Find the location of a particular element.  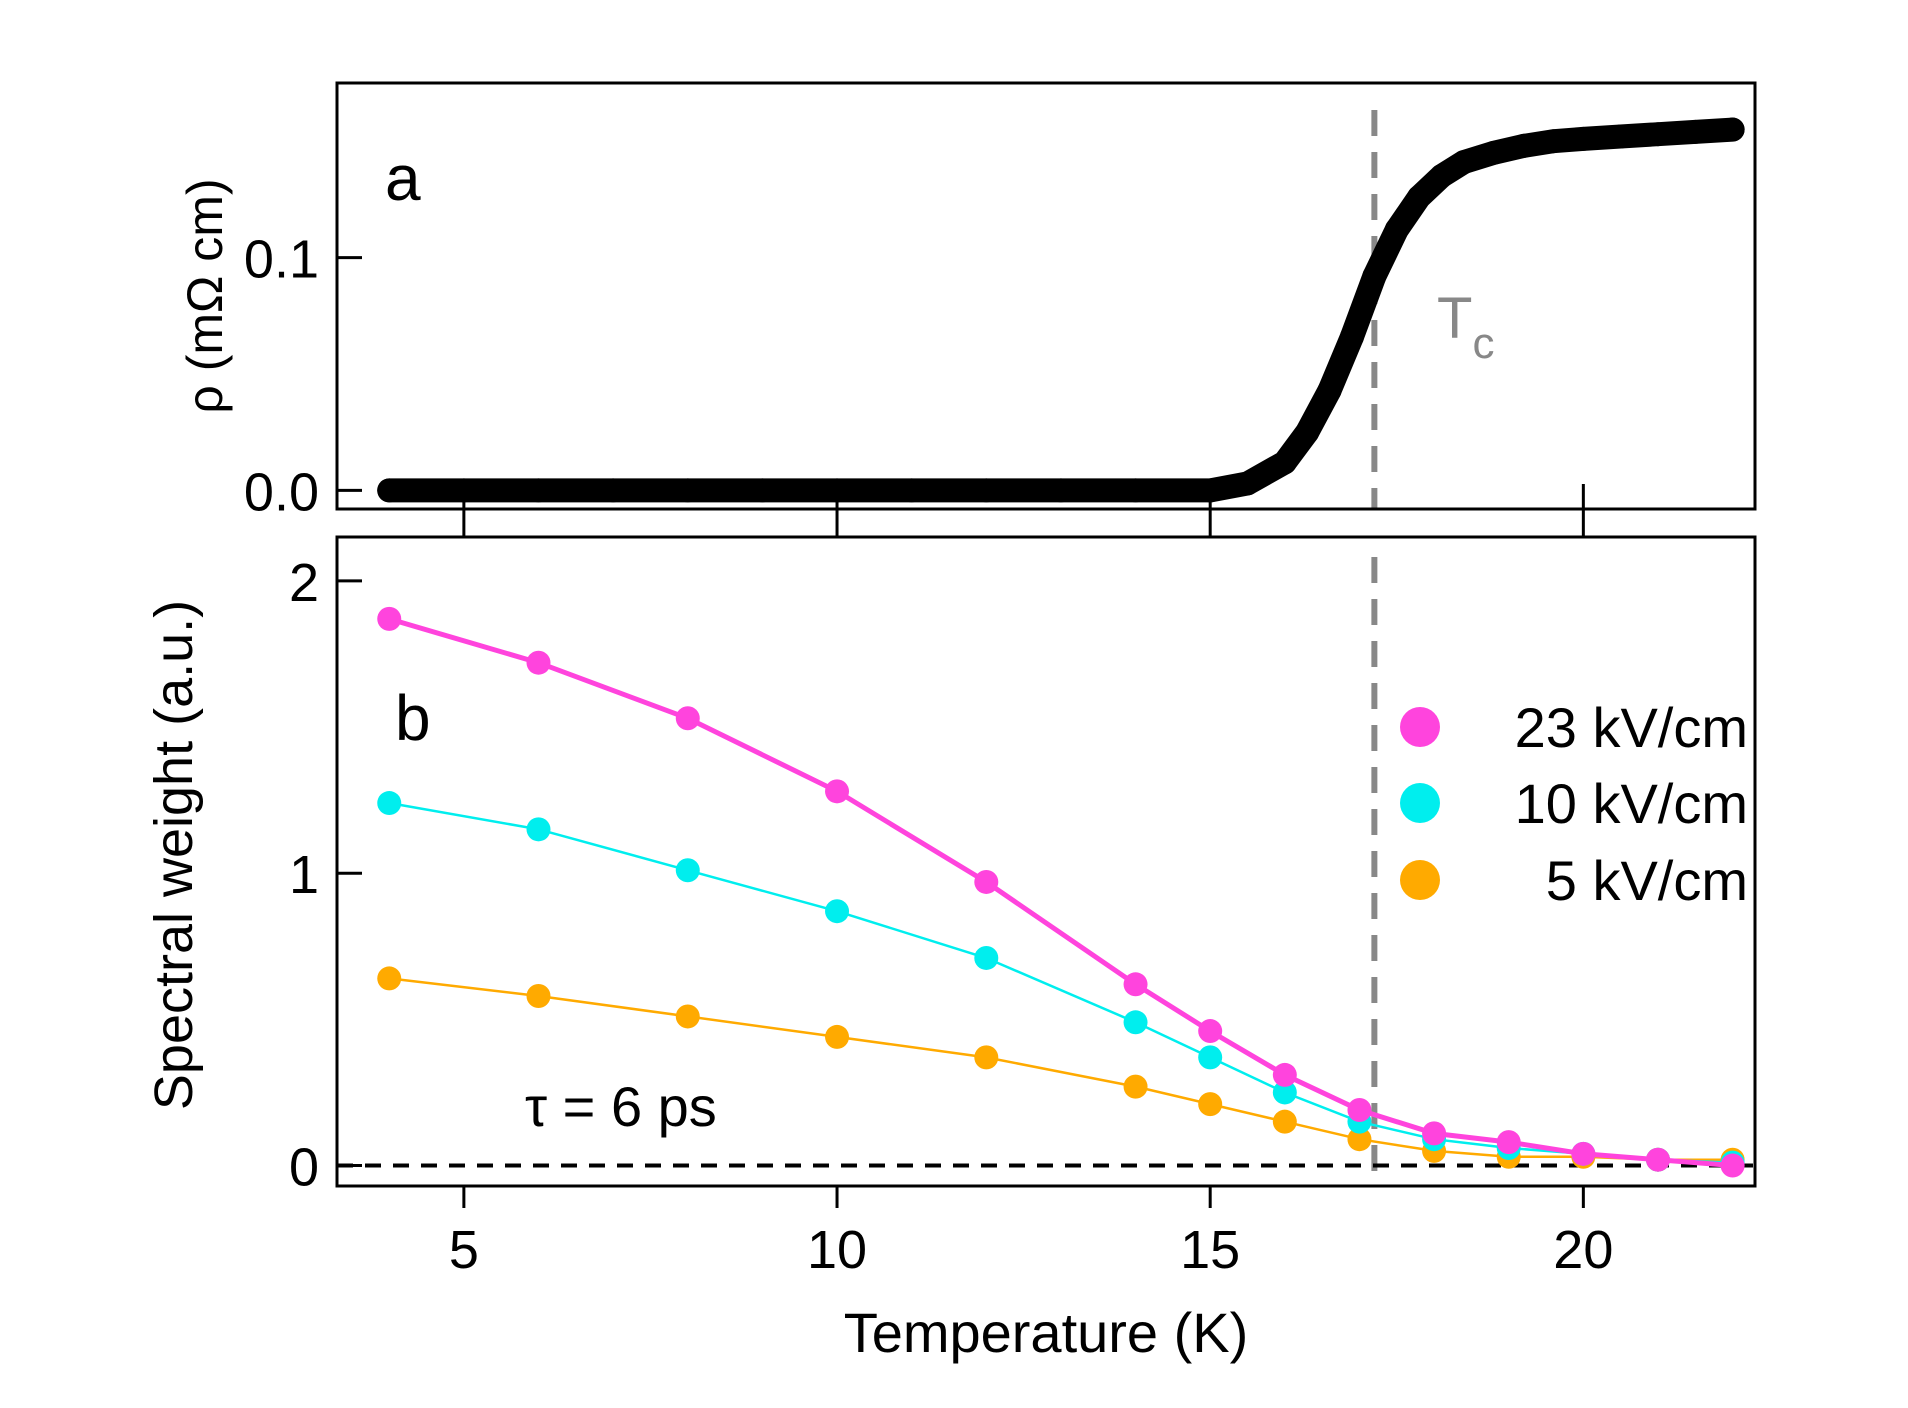

legend-label-0: 23 kV/cm is located at coordinates (1631, 727).